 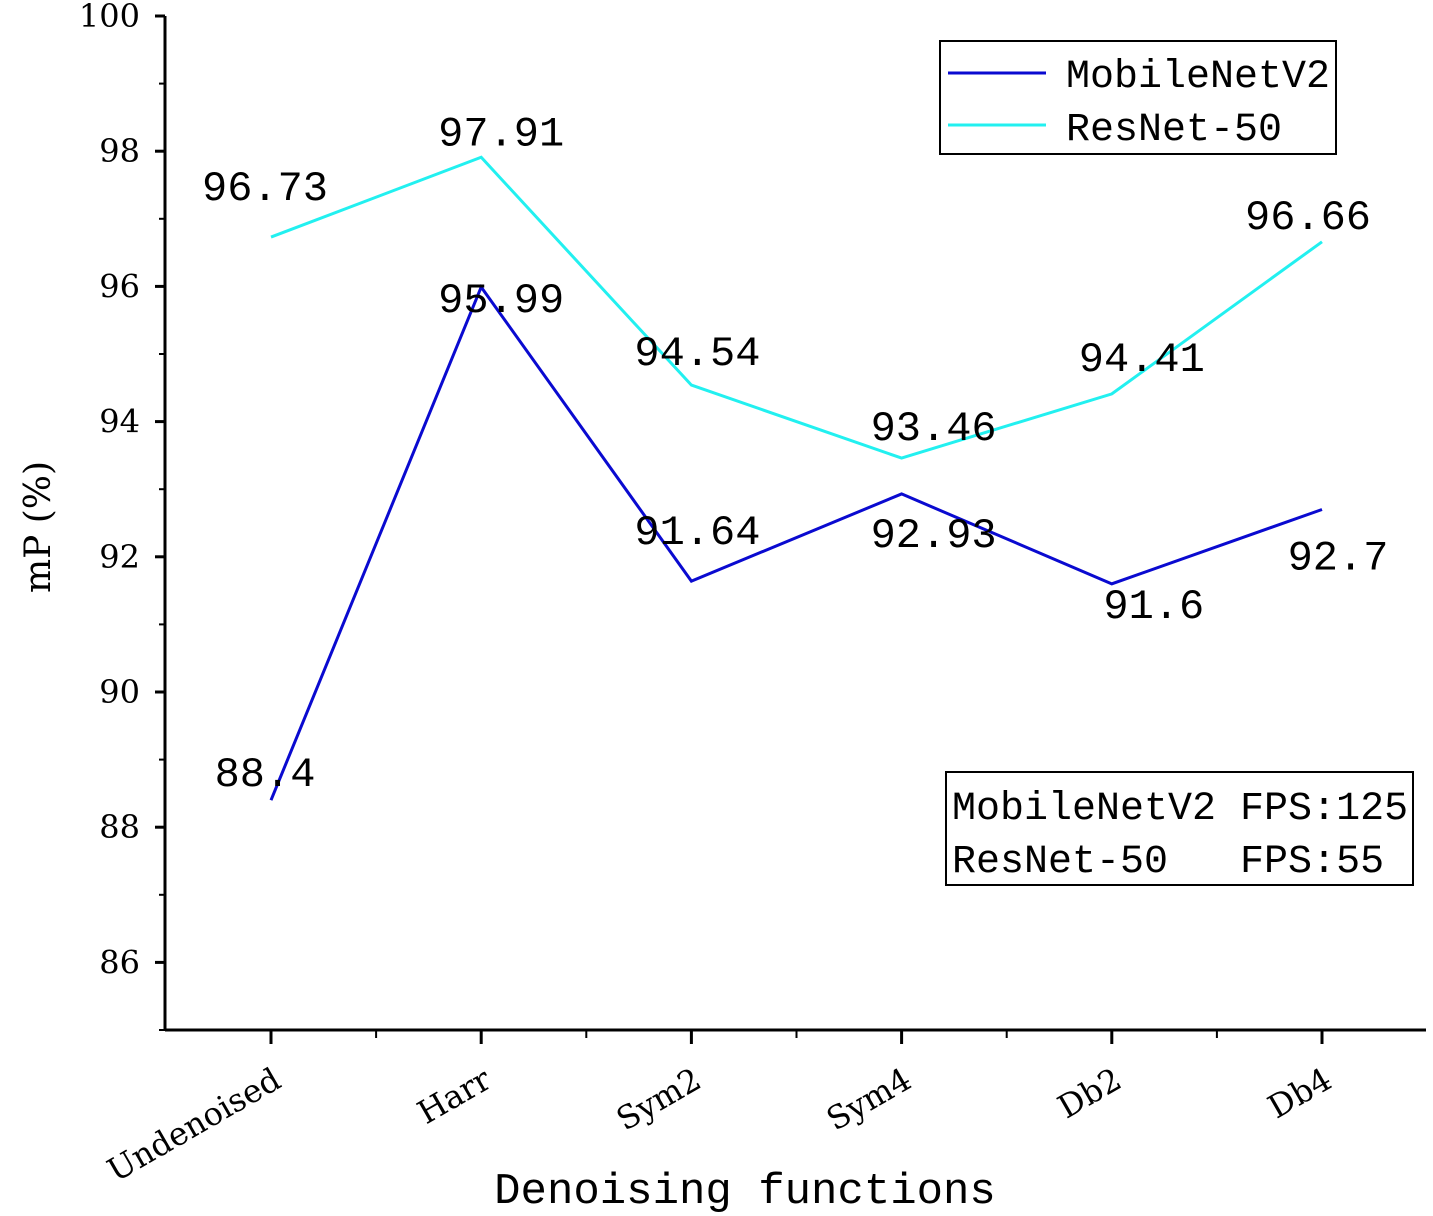 I want to click on legend-label-mobilenetv2: MobileNetV2, so click(x=1198, y=77).